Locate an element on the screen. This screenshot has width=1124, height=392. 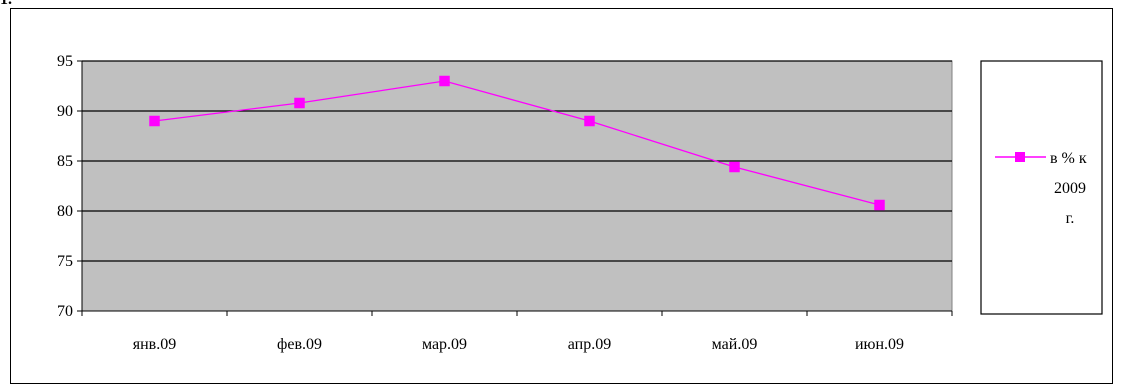
legend-box is located at coordinates (1041, 187).